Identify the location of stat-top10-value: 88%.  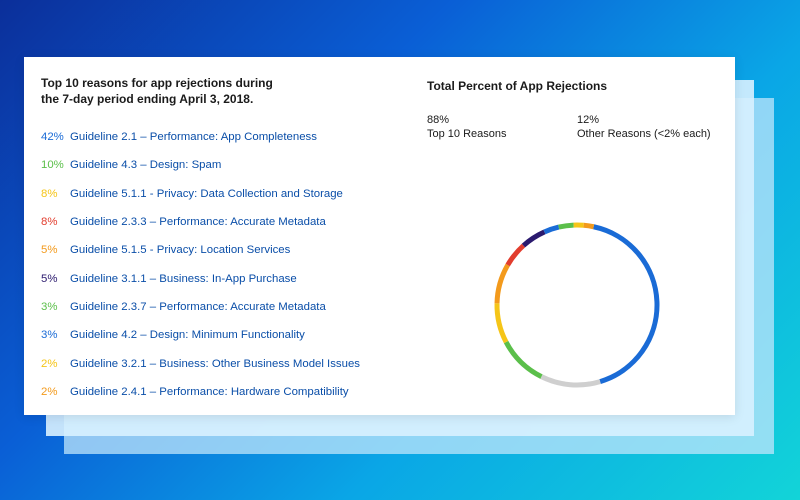
(438, 120).